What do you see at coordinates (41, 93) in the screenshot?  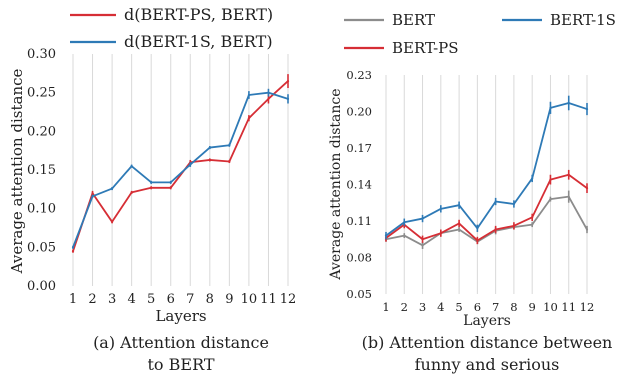 I see `y-tick-label: 0.25` at bounding box center [41, 93].